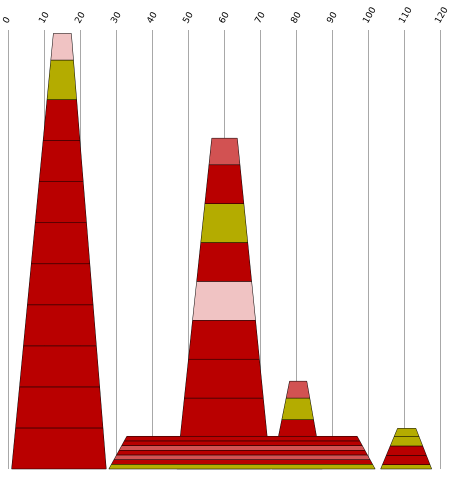  I want to click on x-tick-label-10: 10, so click(44, 17).